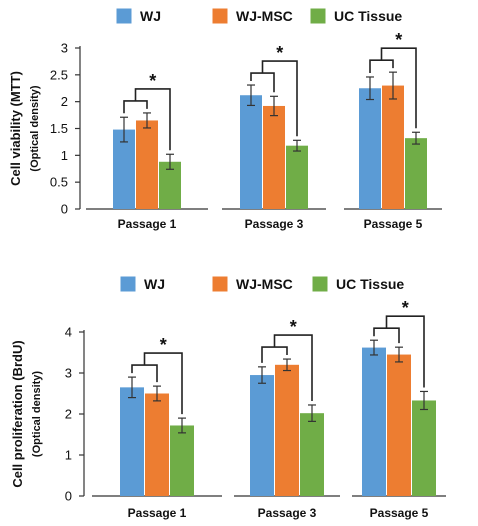 The width and height of the screenshot is (478, 526). I want to click on y-tick-label: 0.5, so click(59, 182).